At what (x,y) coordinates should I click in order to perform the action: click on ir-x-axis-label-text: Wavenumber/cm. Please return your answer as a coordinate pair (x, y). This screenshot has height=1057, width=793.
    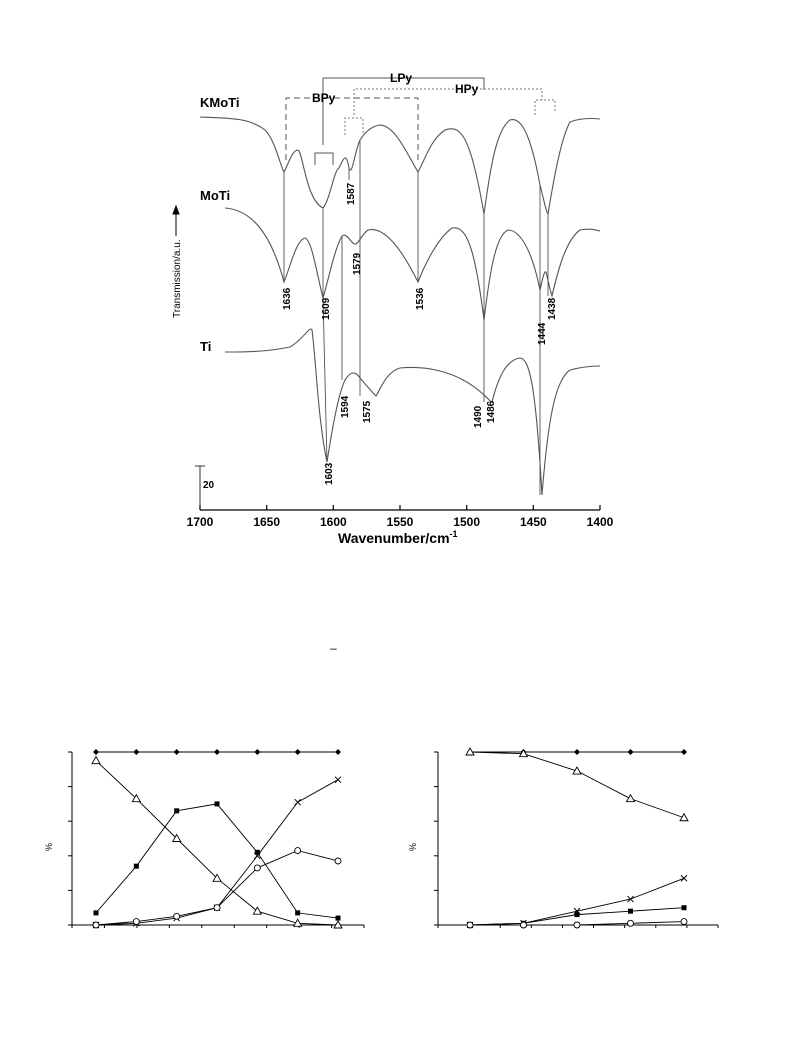
    Looking at the image, I should click on (394, 538).